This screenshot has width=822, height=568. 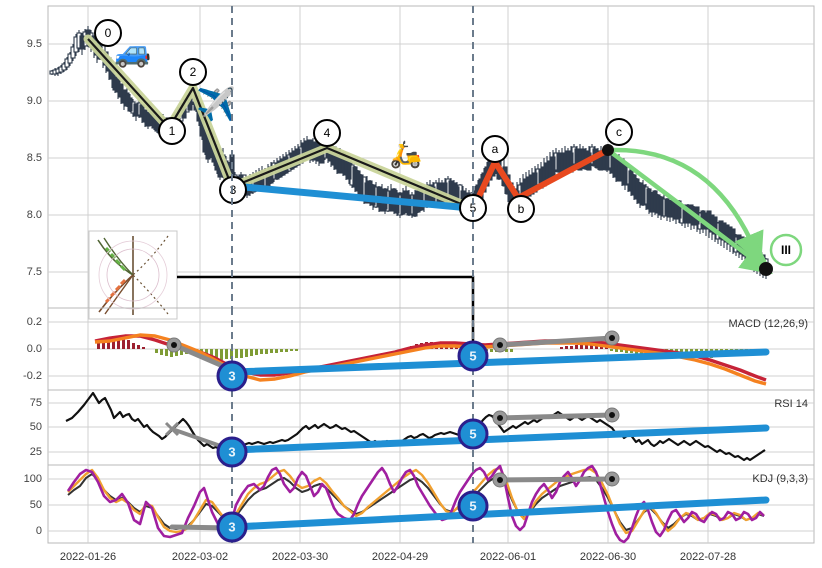 What do you see at coordinates (34, 322) in the screenshot?
I see `macd-y-tick-0: 0.2` at bounding box center [34, 322].